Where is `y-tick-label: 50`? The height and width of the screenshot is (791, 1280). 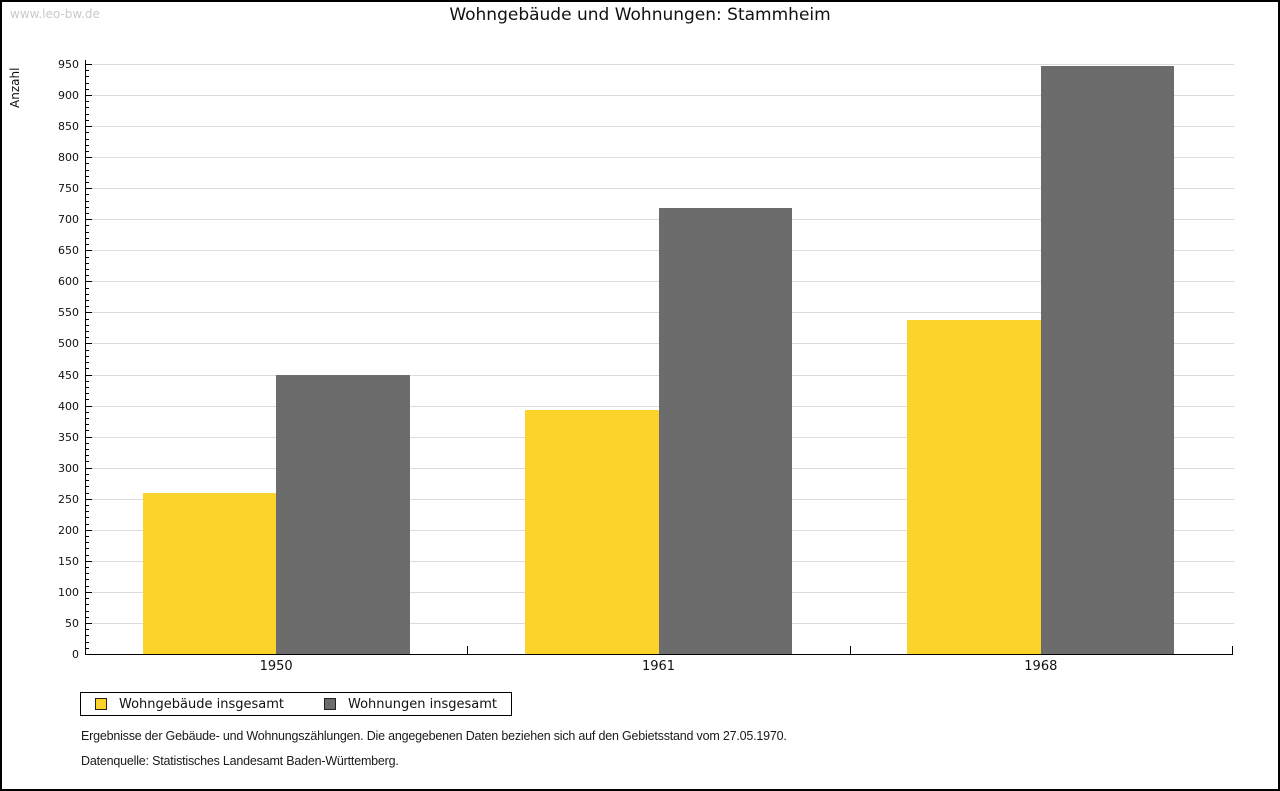
y-tick-label: 50 is located at coordinates (72, 623).